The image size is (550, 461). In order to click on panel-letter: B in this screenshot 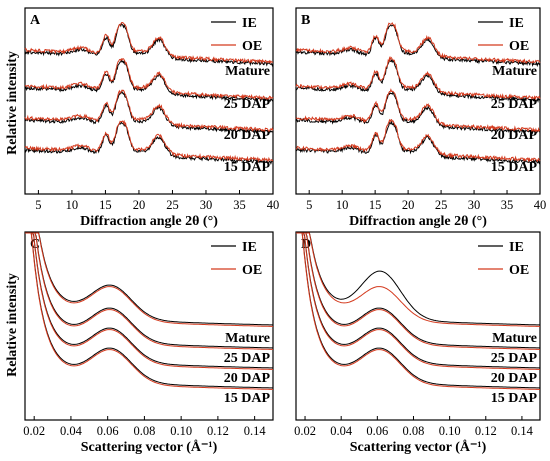, I will do `click(305, 20)`.